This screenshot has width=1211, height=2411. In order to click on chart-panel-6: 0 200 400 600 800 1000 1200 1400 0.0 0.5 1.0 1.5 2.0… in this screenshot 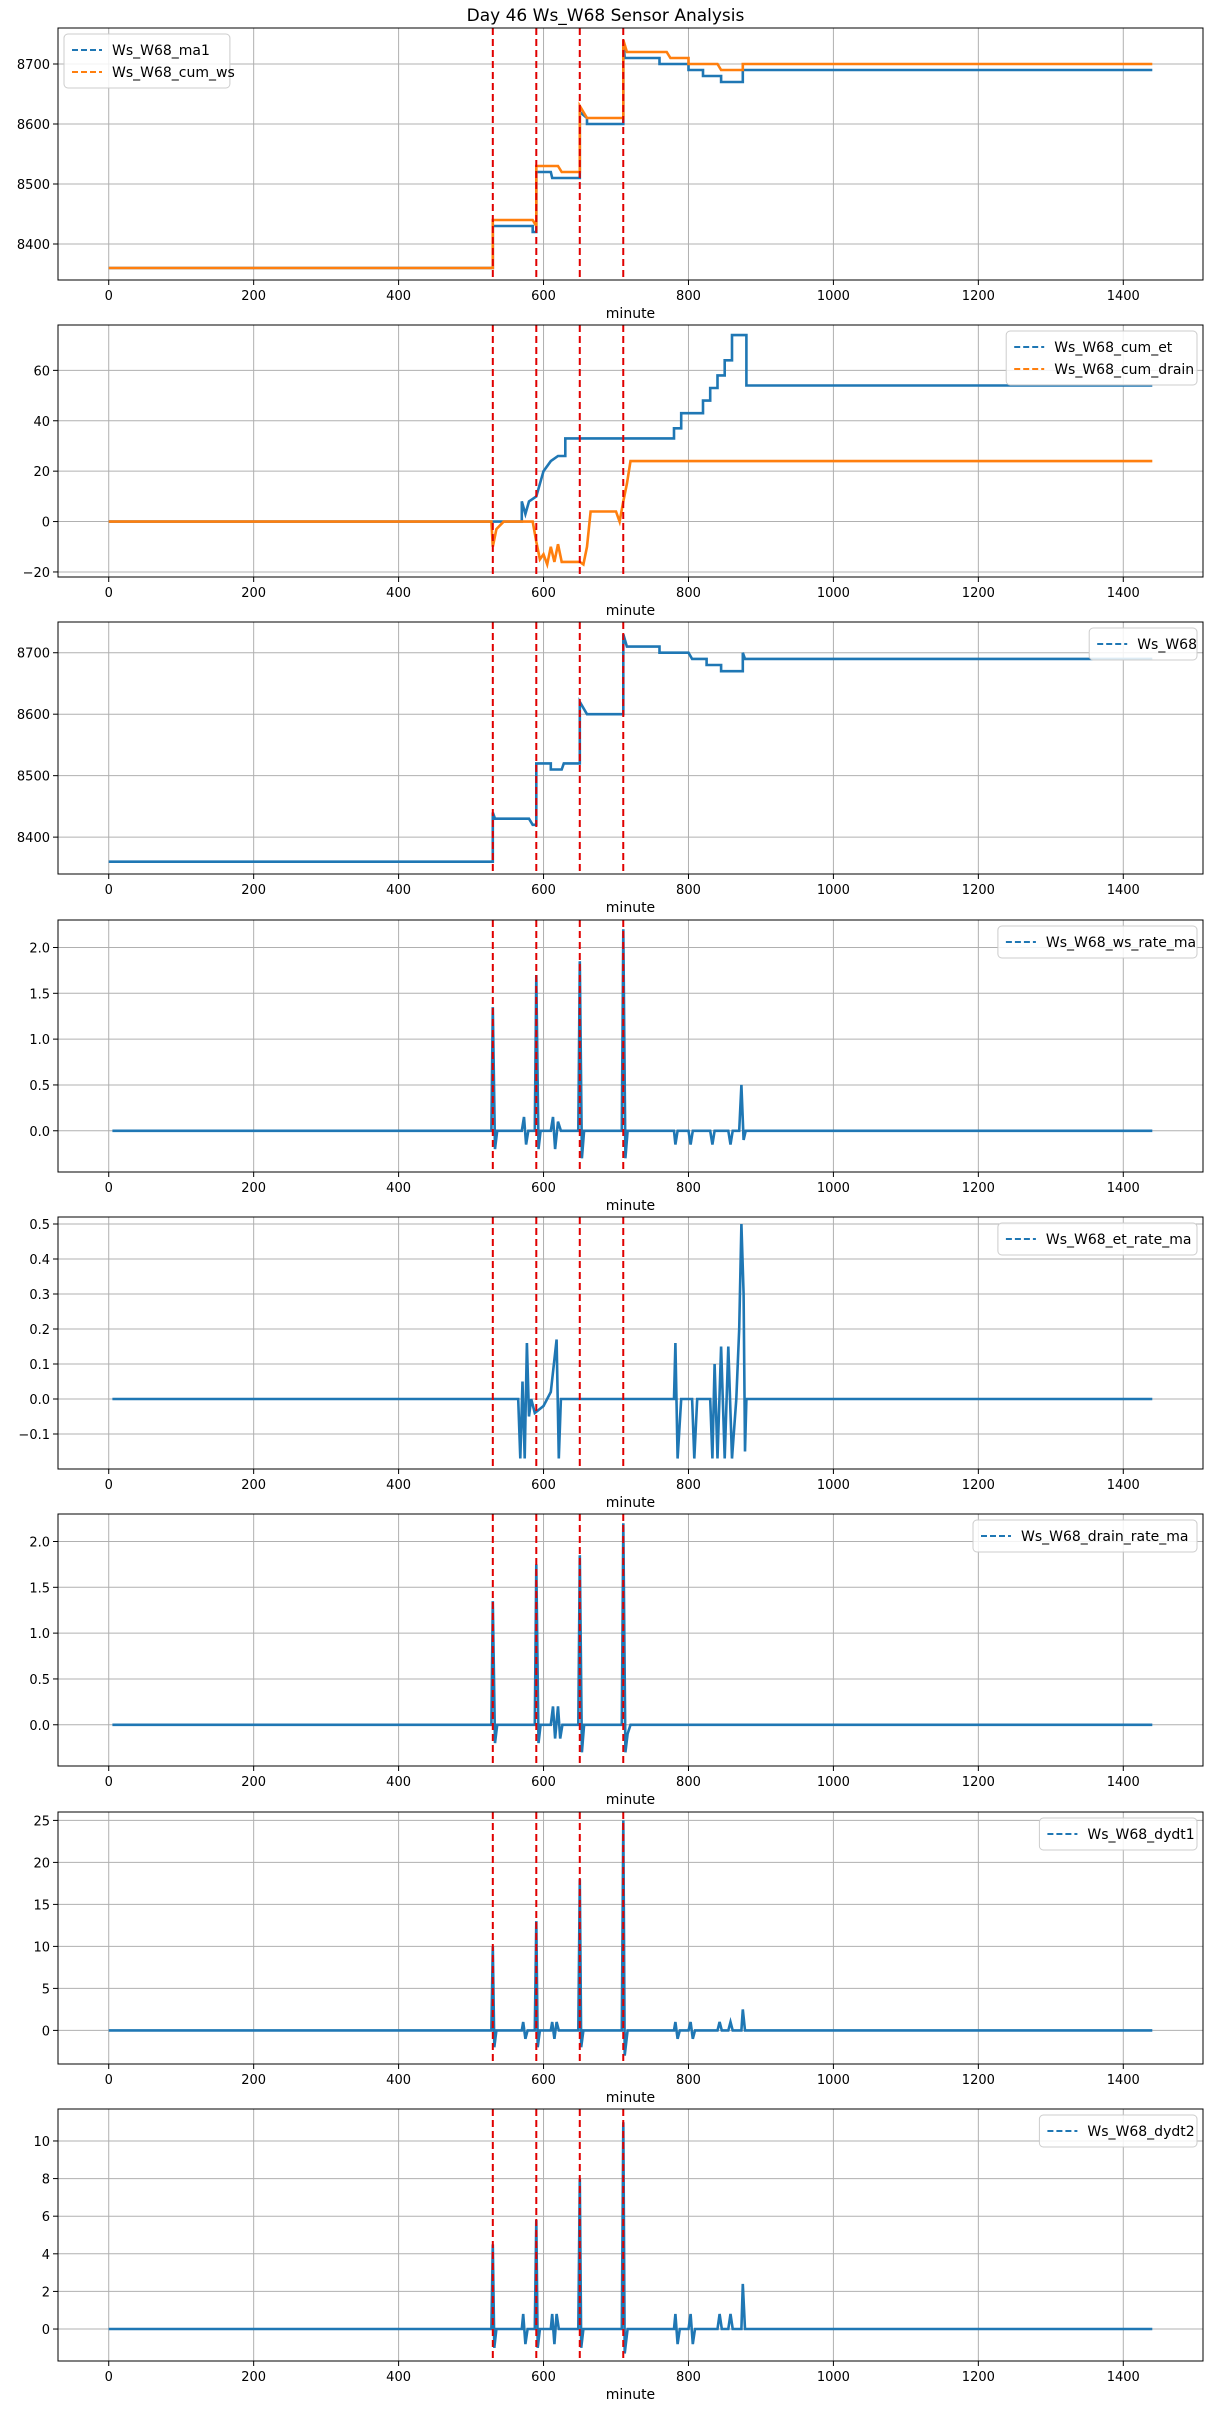, I will do `click(616, 1660)`.